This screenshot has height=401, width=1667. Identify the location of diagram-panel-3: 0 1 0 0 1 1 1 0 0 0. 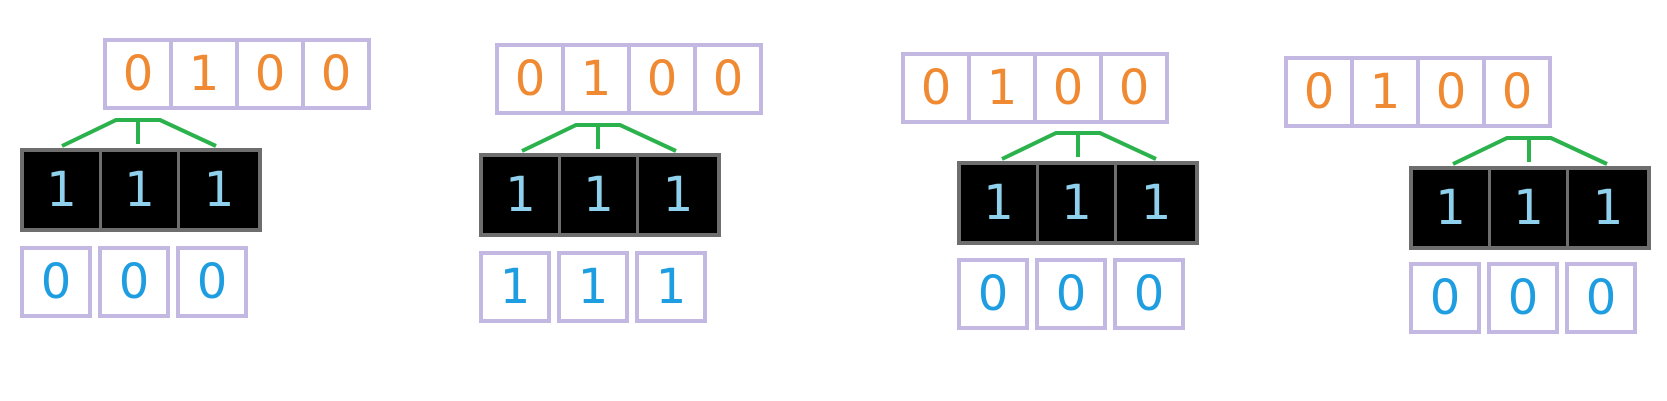
(1050, 191).